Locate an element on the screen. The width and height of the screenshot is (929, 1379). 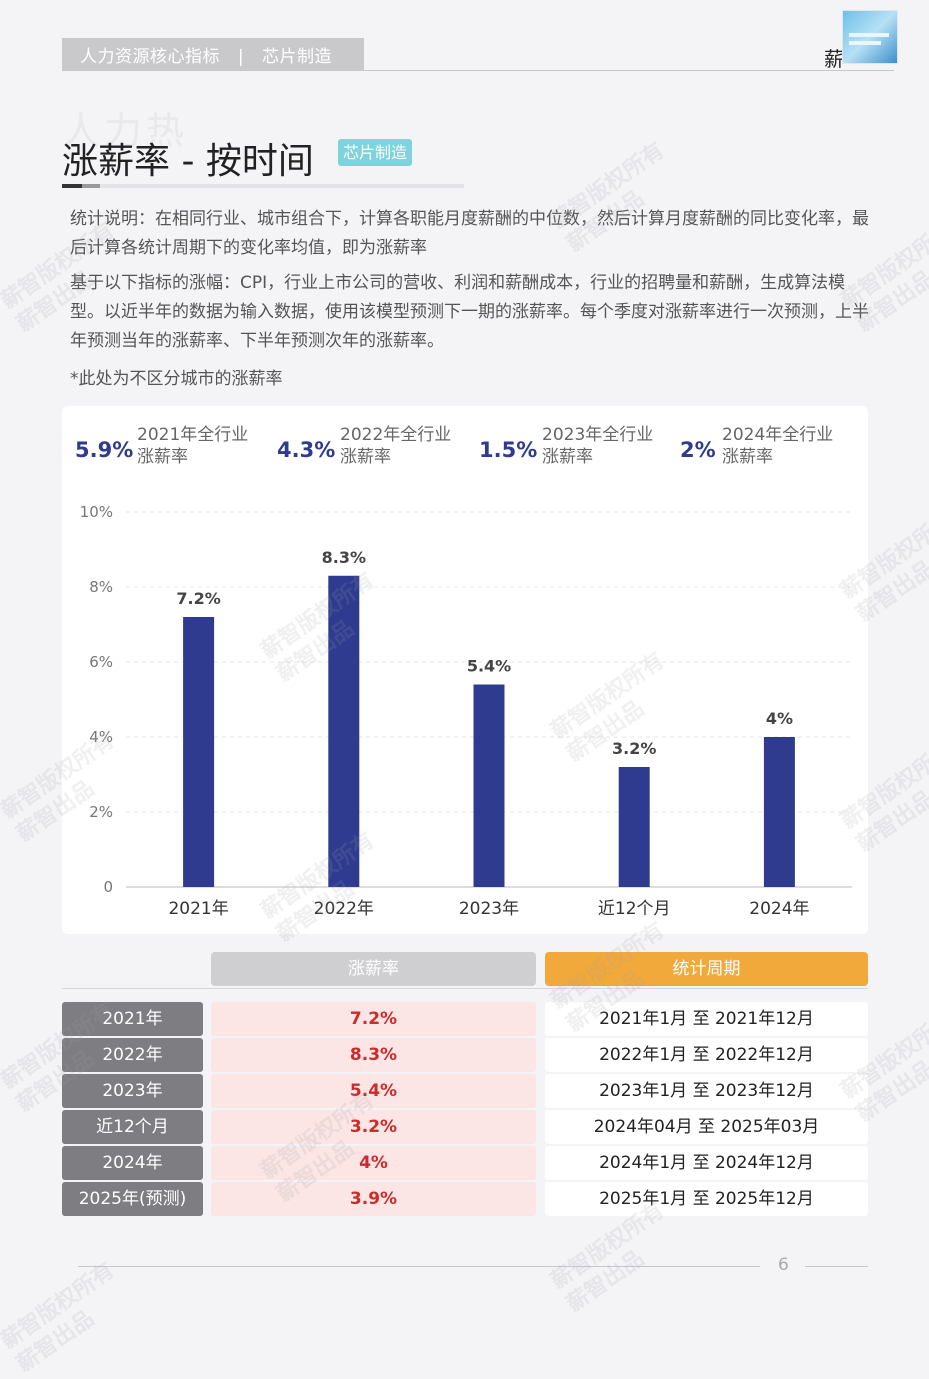
row-period: 2021年1月 至 2021年12月 is located at coordinates (706, 1019).